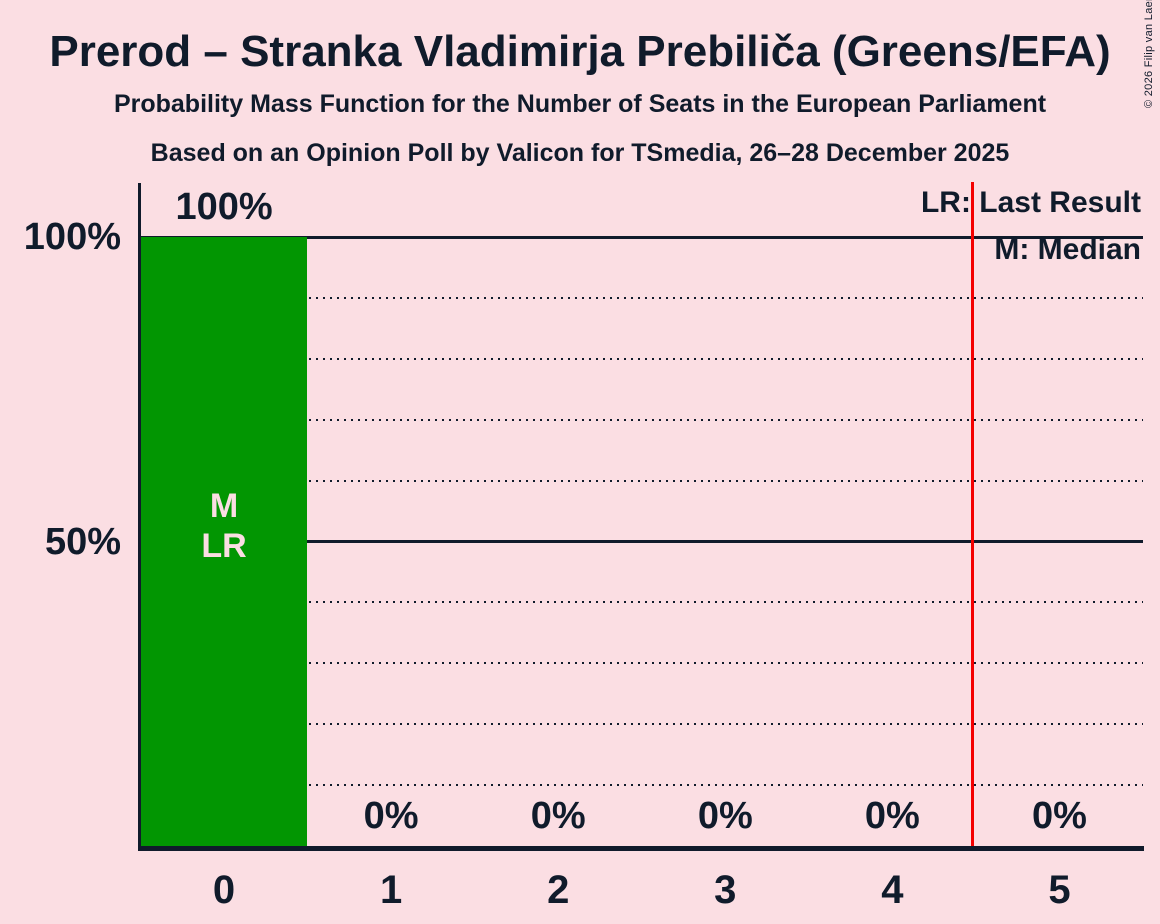 The height and width of the screenshot is (924, 1160). I want to click on x-tick-label-3: 3, so click(725, 890).